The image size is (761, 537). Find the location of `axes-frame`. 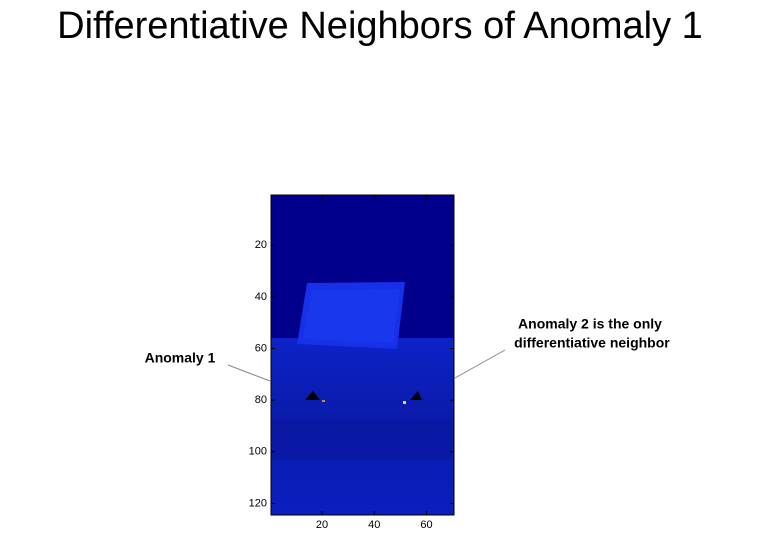

axes-frame is located at coordinates (362, 355).